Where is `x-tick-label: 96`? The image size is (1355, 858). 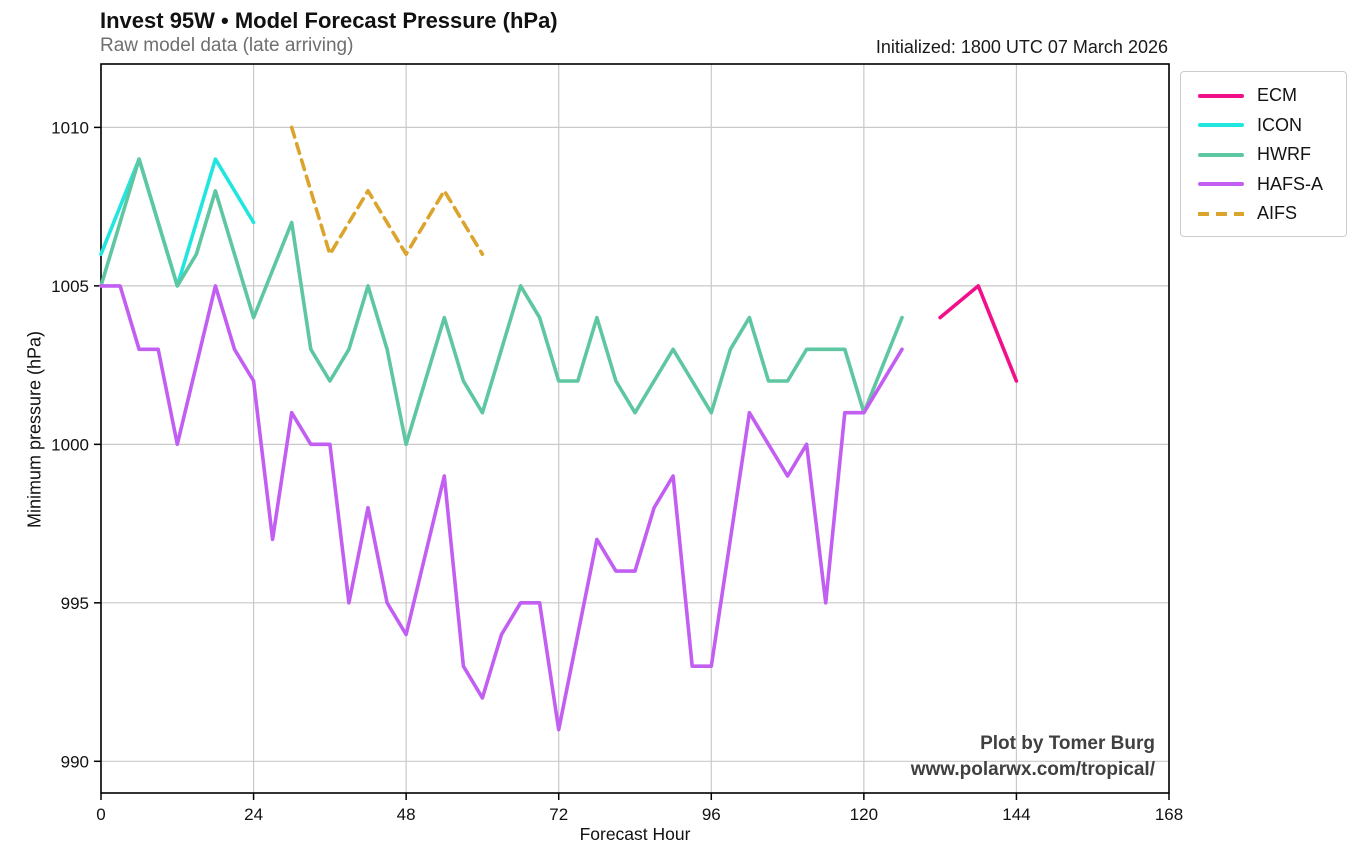 x-tick-label: 96 is located at coordinates (711, 814).